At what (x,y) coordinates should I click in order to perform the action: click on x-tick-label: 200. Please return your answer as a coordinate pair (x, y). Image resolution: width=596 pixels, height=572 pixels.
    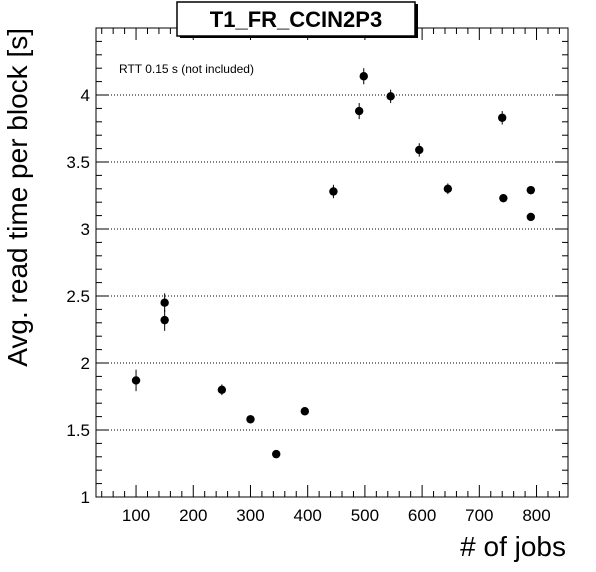
    Looking at the image, I should click on (193, 515).